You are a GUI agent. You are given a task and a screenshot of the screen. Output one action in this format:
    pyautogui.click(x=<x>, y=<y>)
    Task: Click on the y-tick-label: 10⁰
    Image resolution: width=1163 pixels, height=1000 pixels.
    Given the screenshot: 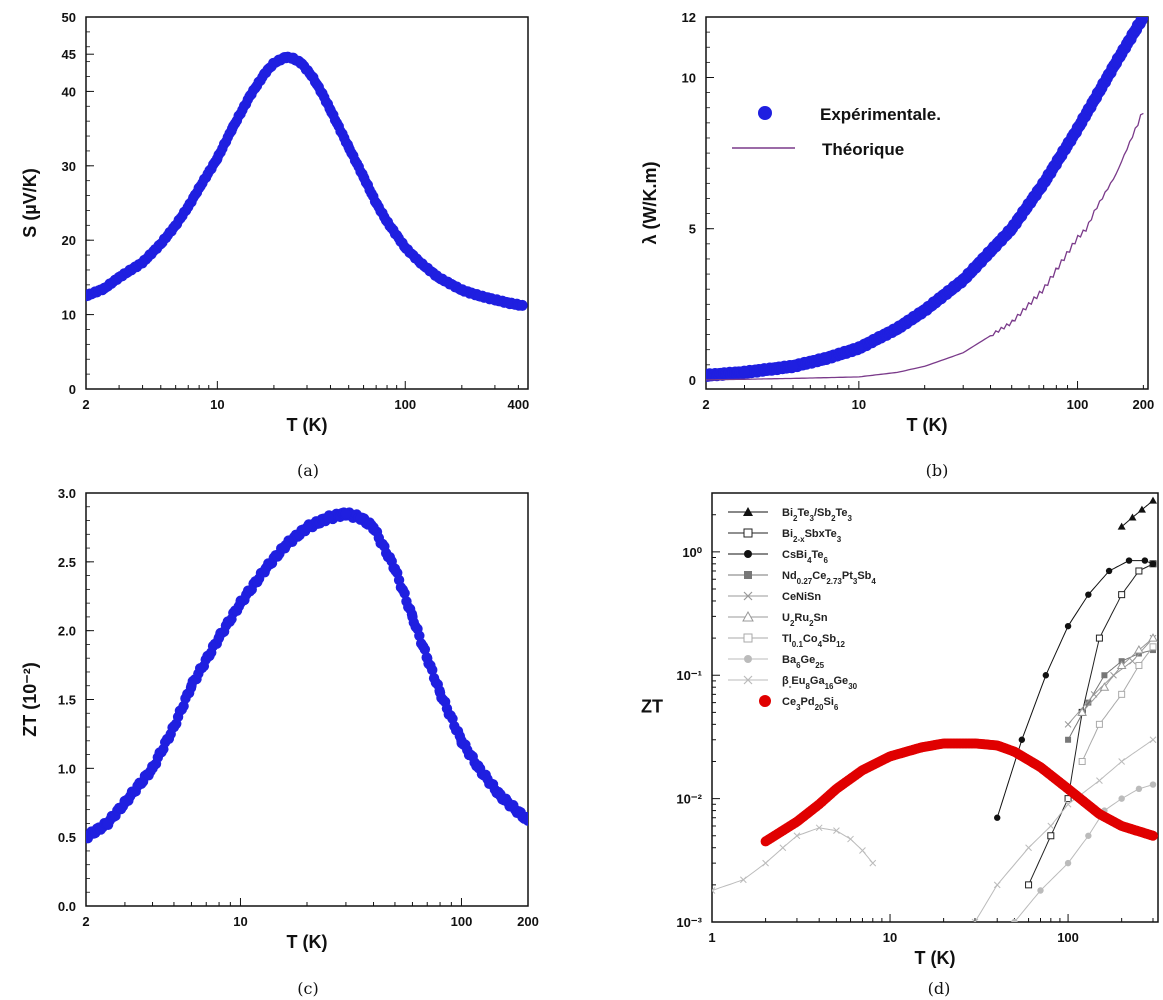 What is the action you would take?
    pyautogui.click(x=692, y=552)
    